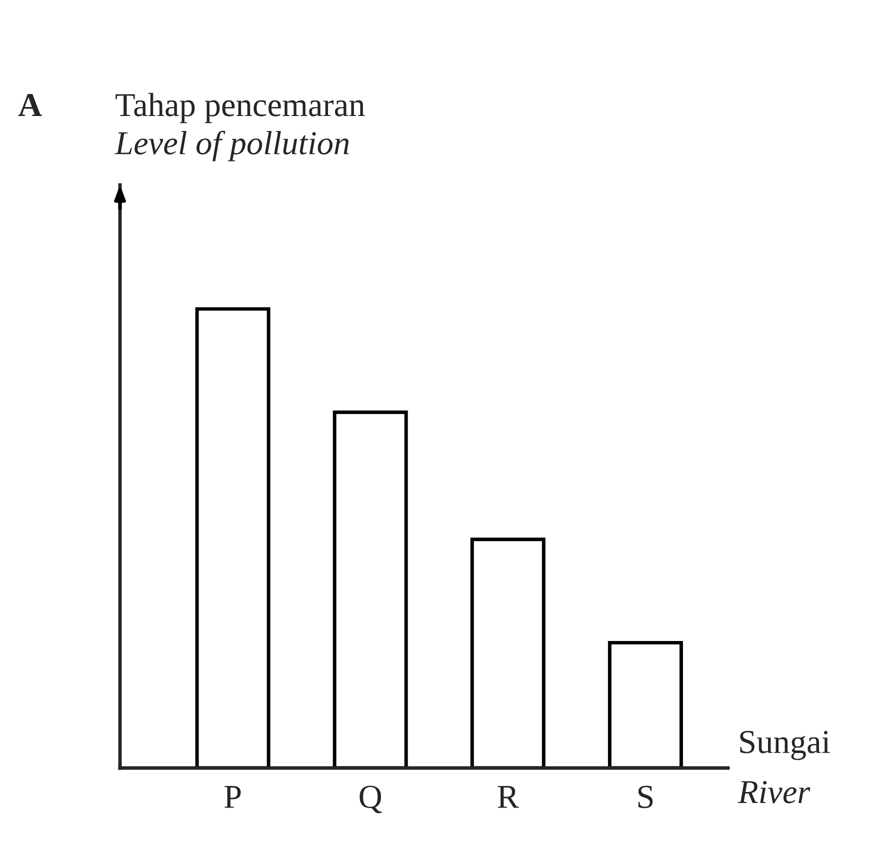  Describe the element at coordinates (508, 797) in the screenshot. I see `x-tick-label: R` at that location.